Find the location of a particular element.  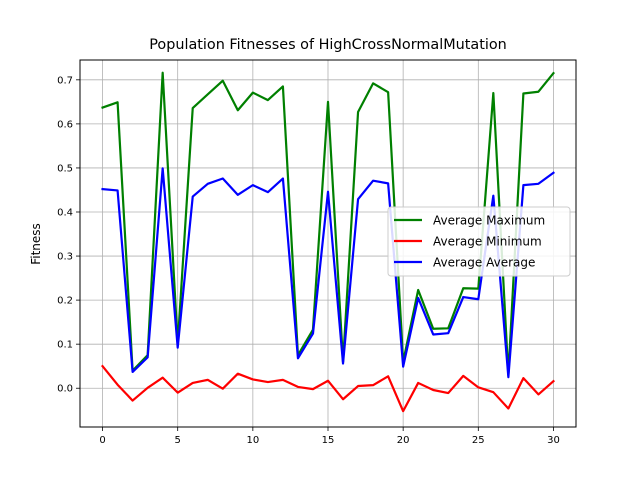

x-tick-label: 0 is located at coordinates (102, 440).